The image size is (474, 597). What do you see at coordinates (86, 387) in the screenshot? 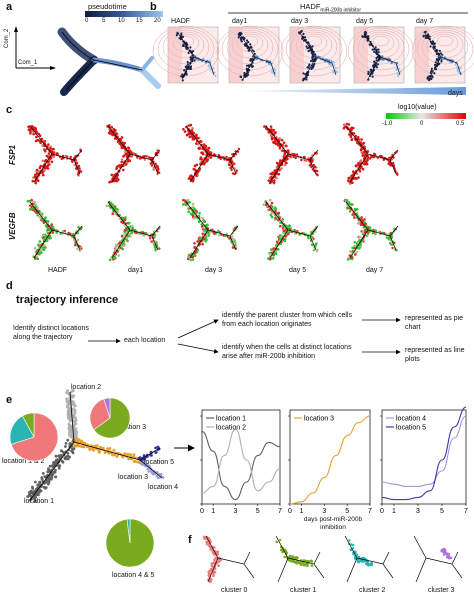
I see `location-2-label: location 2` at bounding box center [86, 387].